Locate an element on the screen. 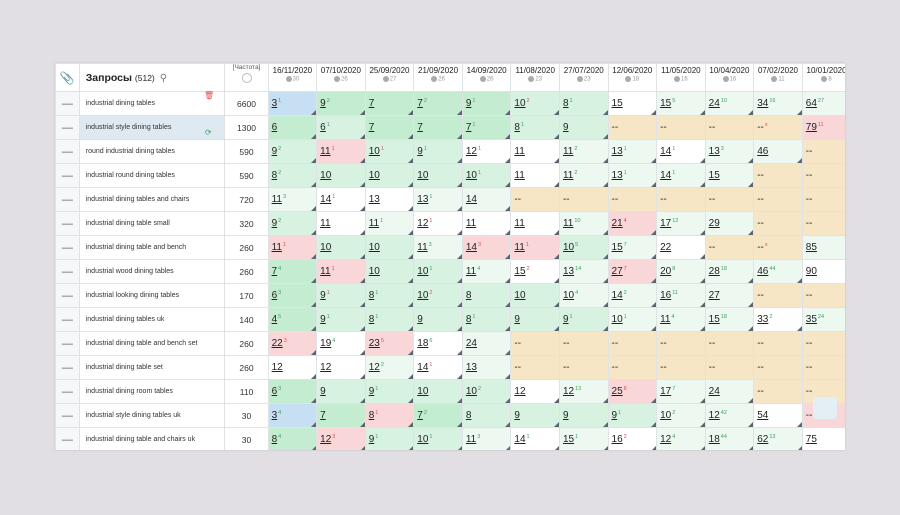 This screenshot has height=515, width=900. position-cell: 45 is located at coordinates (292, 319).